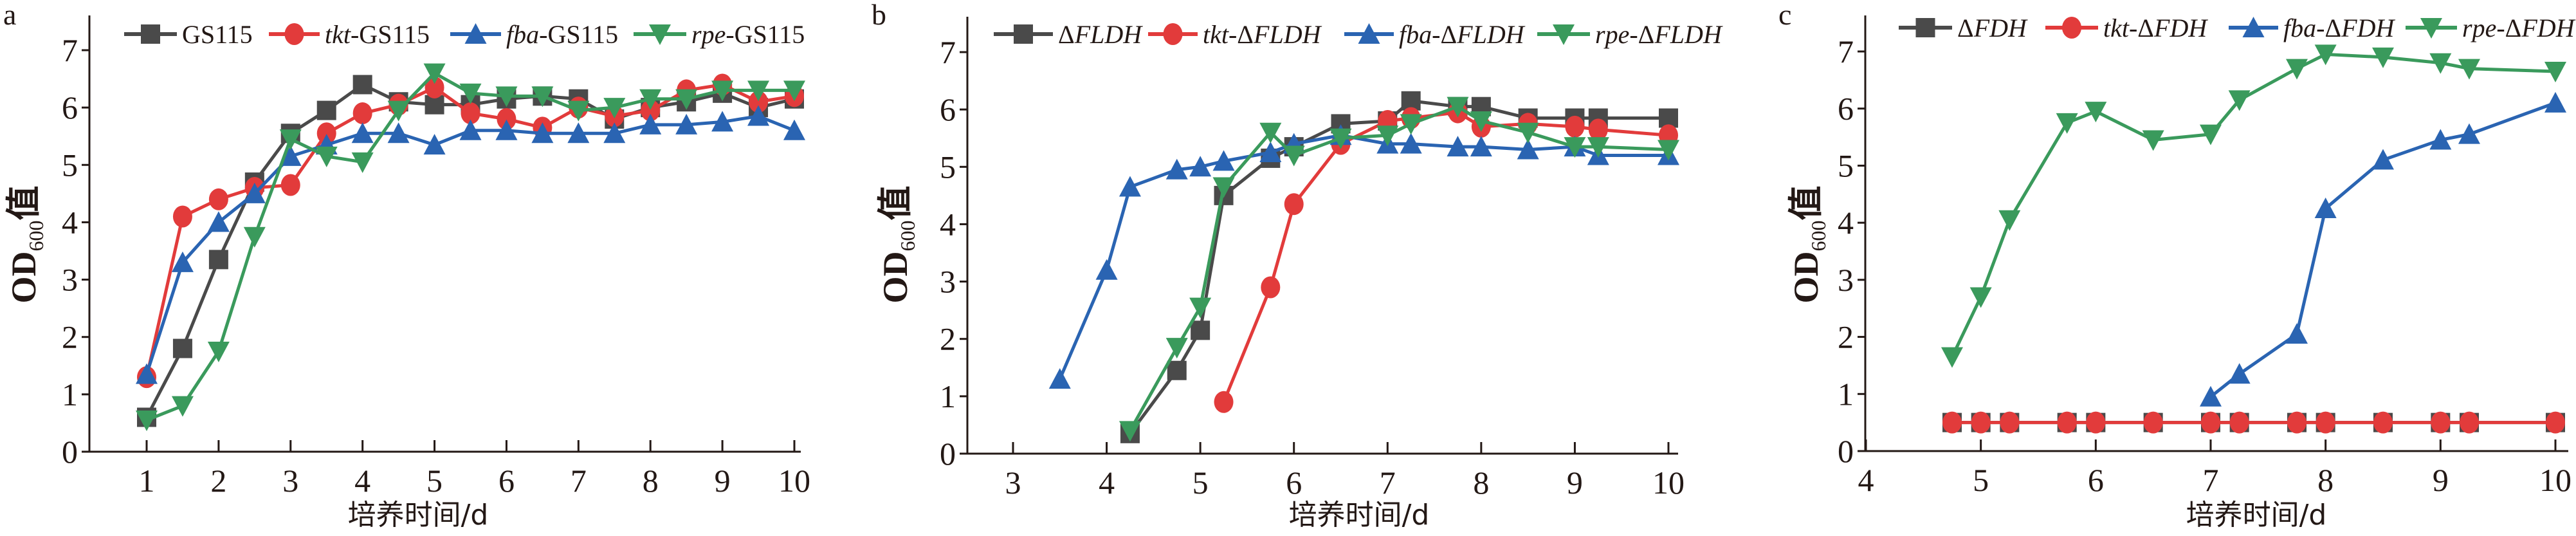 The height and width of the screenshot is (536, 2576). Describe the element at coordinates (147, 481) in the screenshot. I see `x-tick-label: 1` at that location.